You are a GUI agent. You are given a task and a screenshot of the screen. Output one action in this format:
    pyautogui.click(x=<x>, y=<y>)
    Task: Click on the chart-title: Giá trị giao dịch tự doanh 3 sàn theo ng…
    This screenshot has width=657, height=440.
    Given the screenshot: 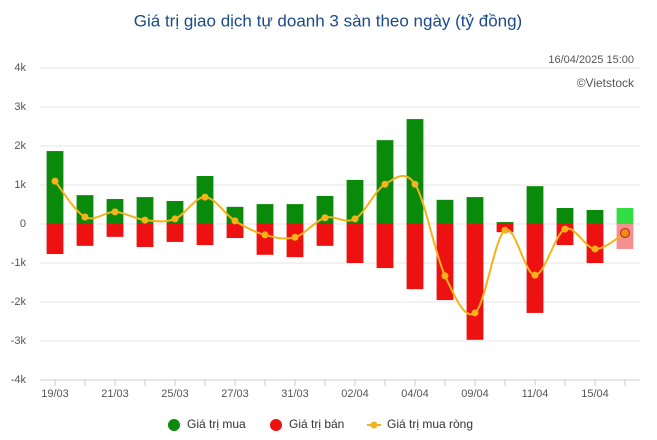 What is the action you would take?
    pyautogui.click(x=328, y=20)
    